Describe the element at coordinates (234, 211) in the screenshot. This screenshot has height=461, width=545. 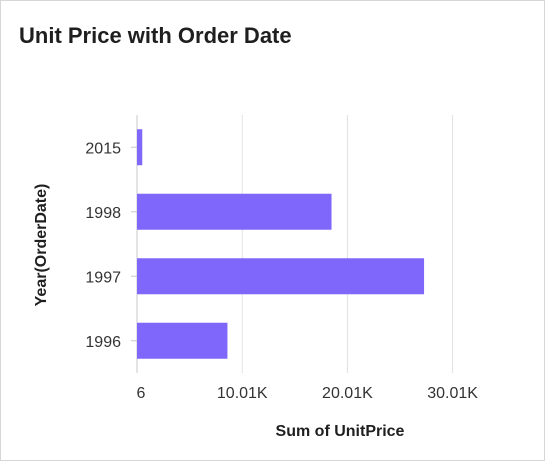
I see `bar-1998` at that location.